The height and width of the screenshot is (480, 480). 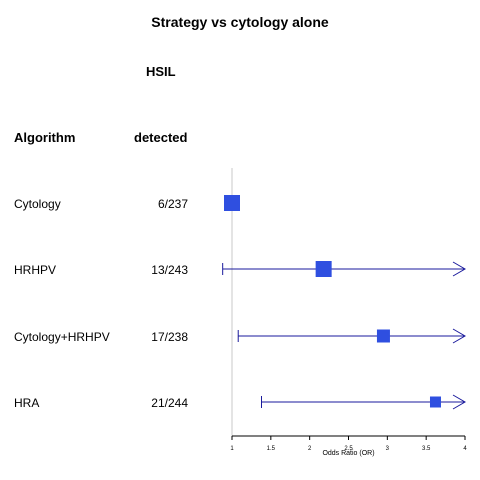 I want to click on x-tick-label: 3.5, so click(x=426, y=449).